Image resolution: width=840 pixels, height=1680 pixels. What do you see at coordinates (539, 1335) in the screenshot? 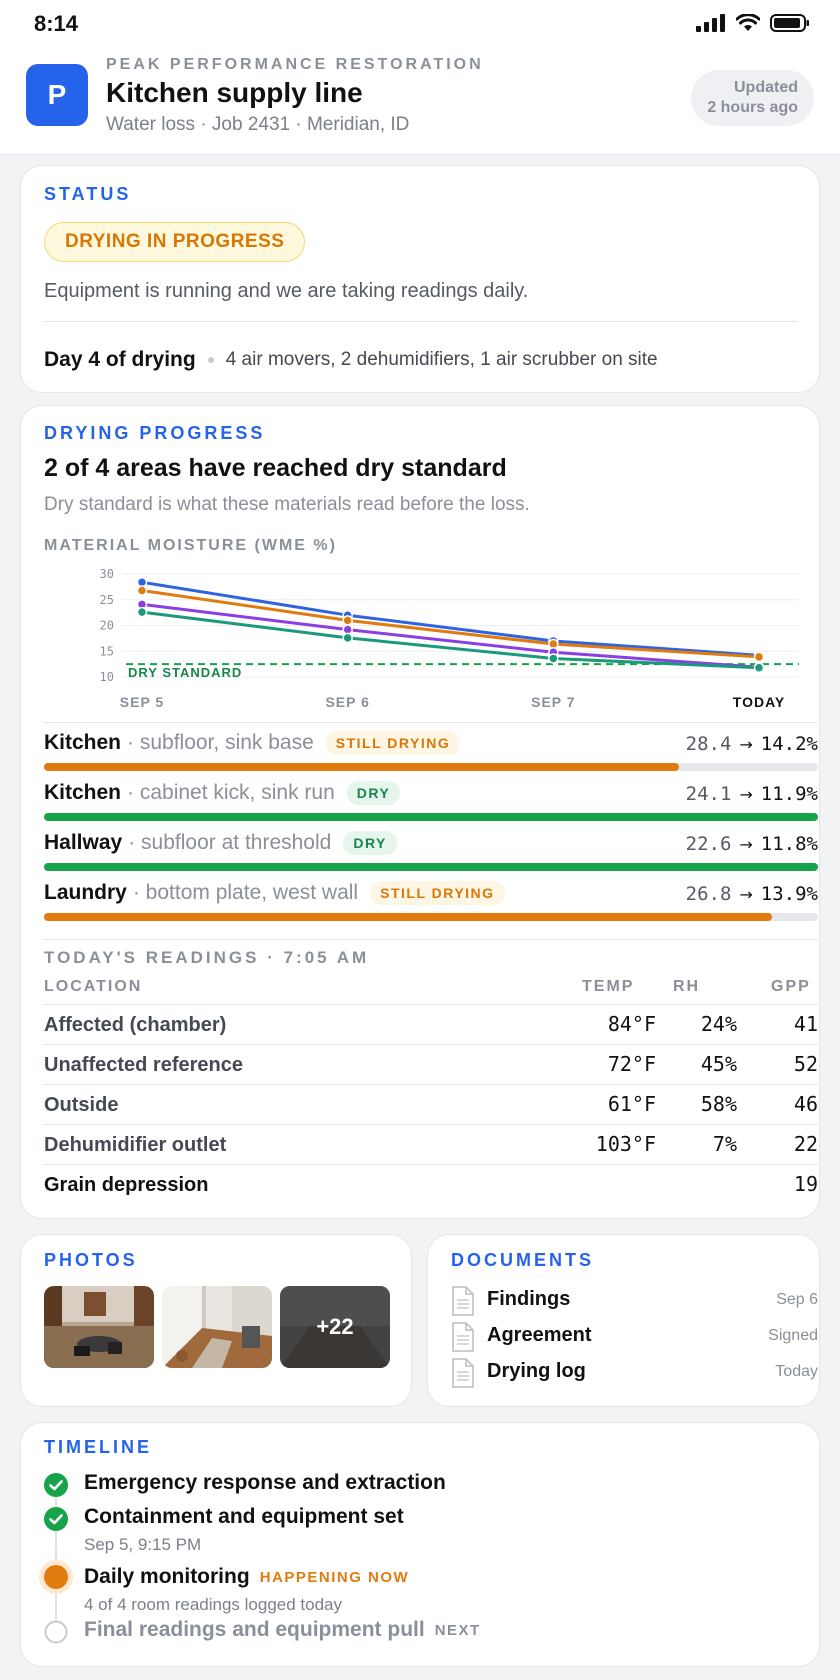
I see `document-name: Agreement` at bounding box center [539, 1335].